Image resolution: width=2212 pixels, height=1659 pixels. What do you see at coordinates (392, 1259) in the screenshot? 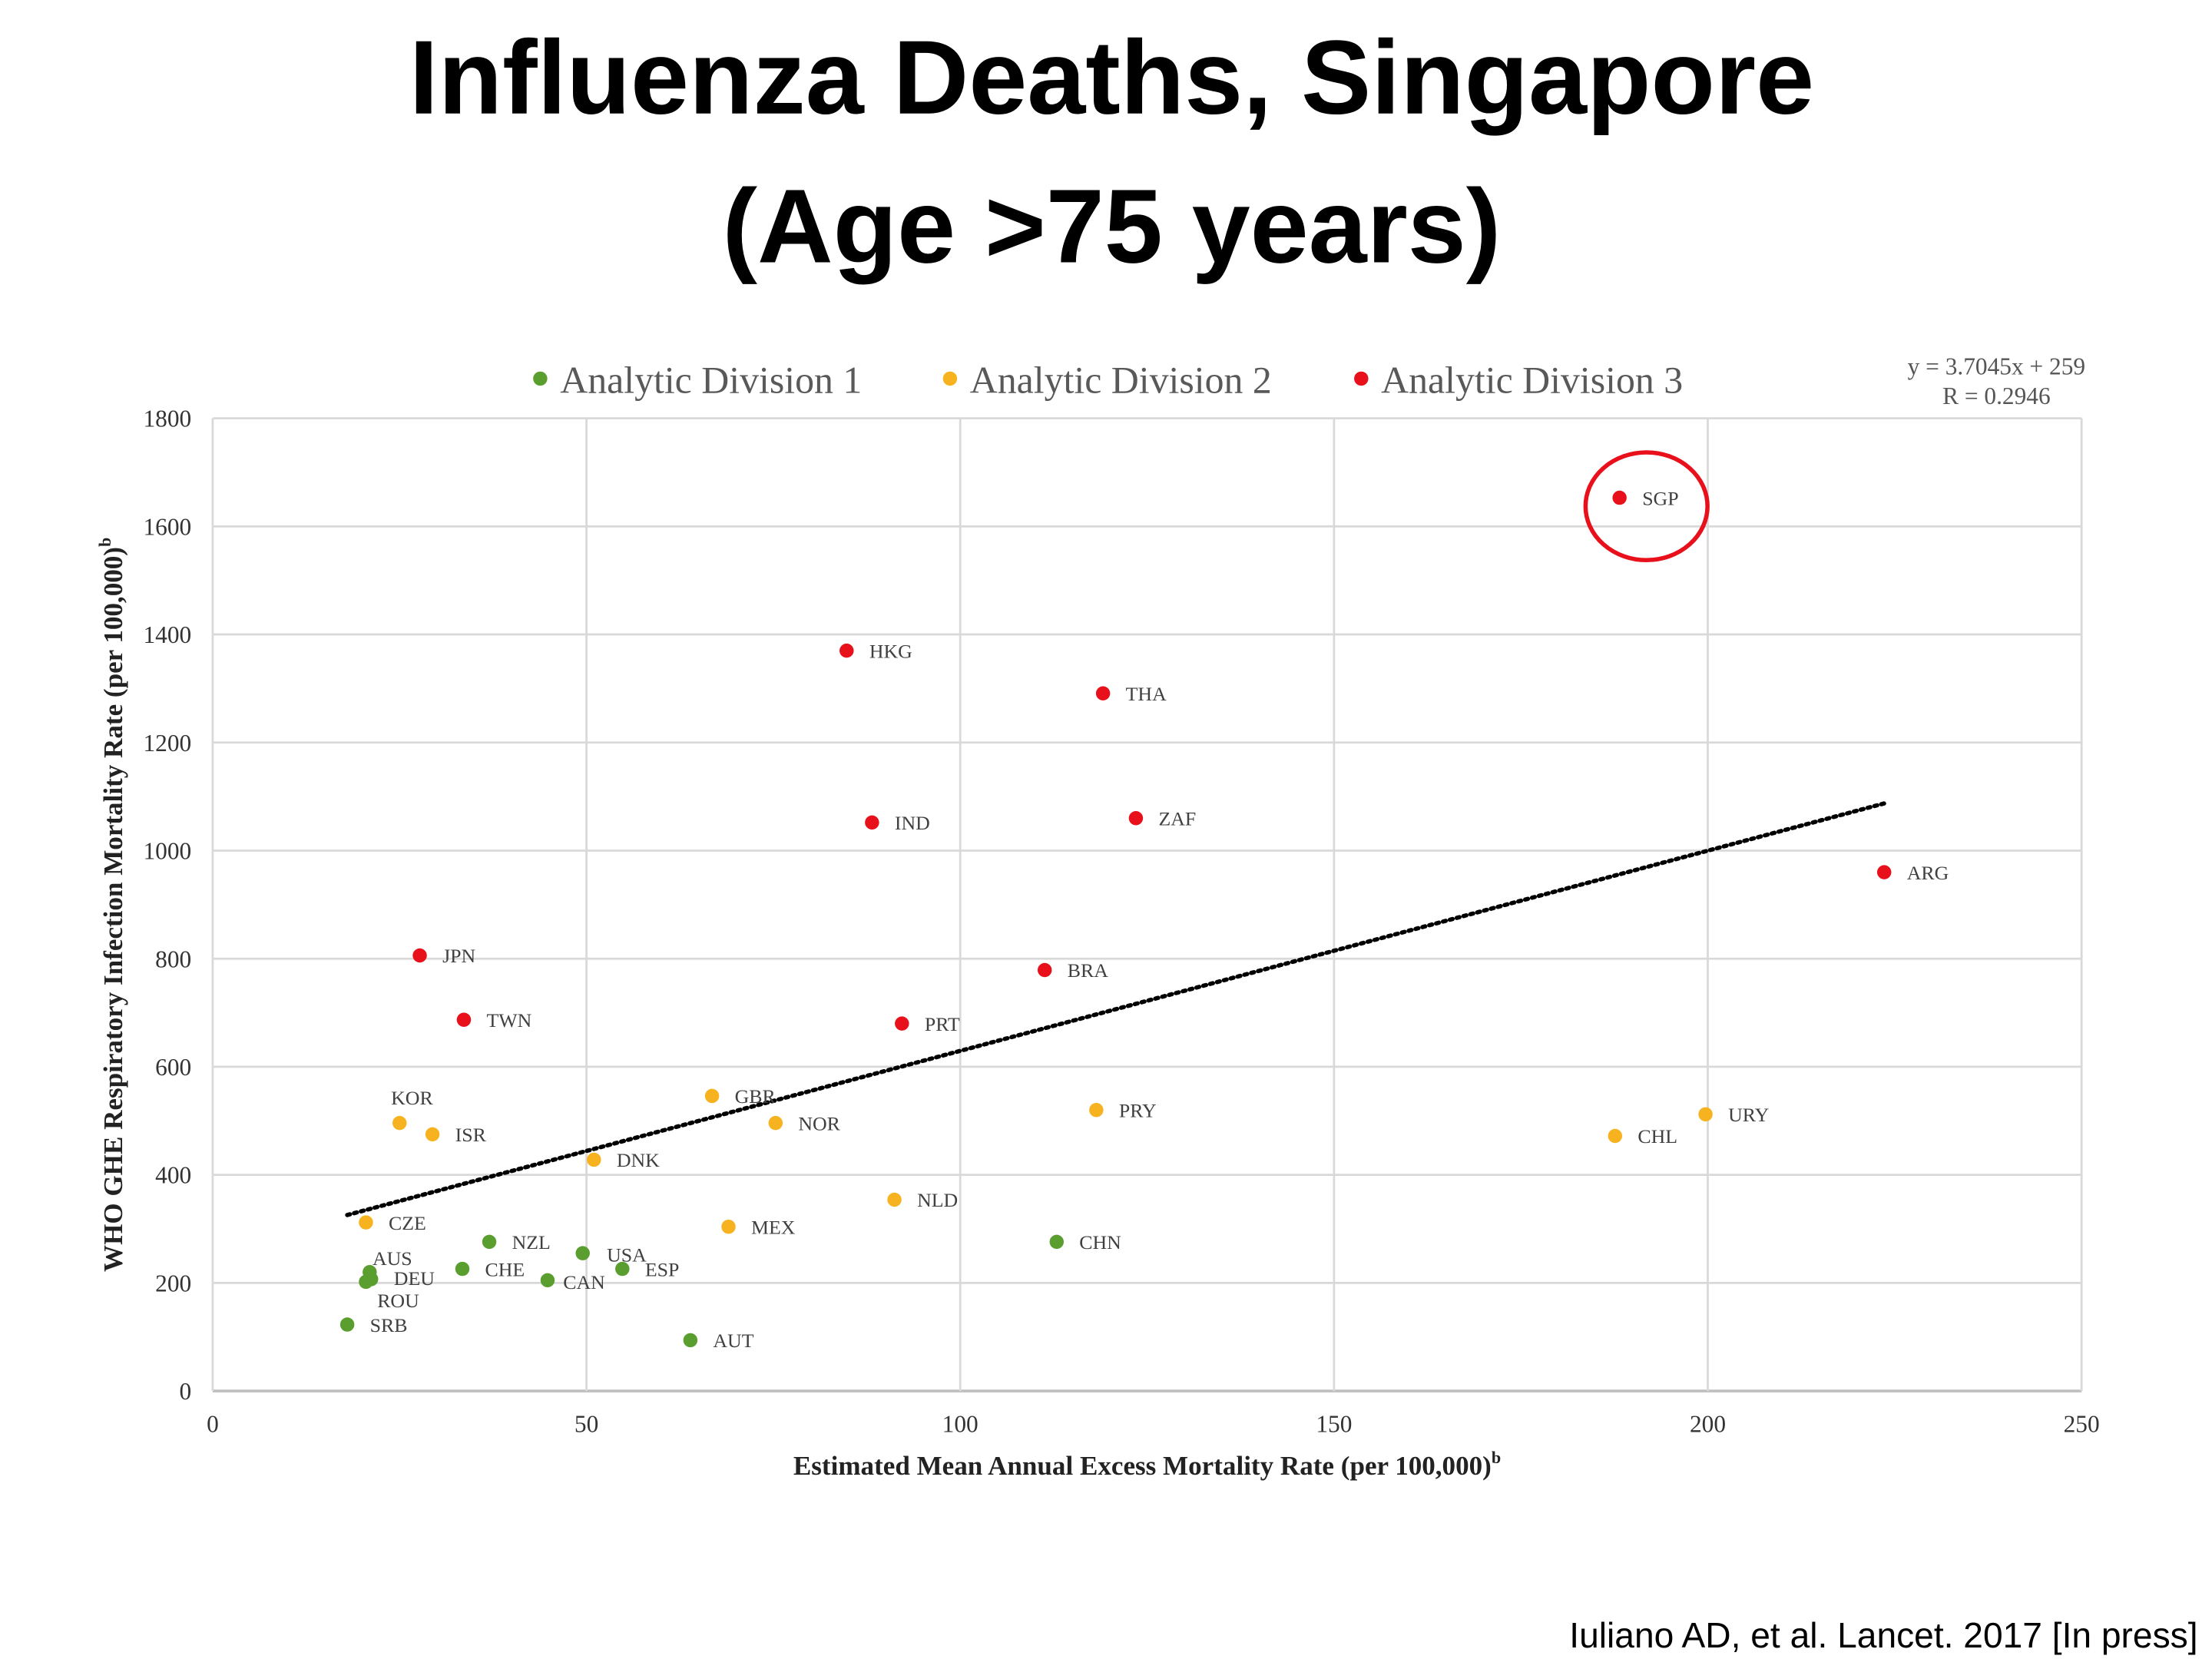
I see `point-label: AUS` at bounding box center [392, 1259].